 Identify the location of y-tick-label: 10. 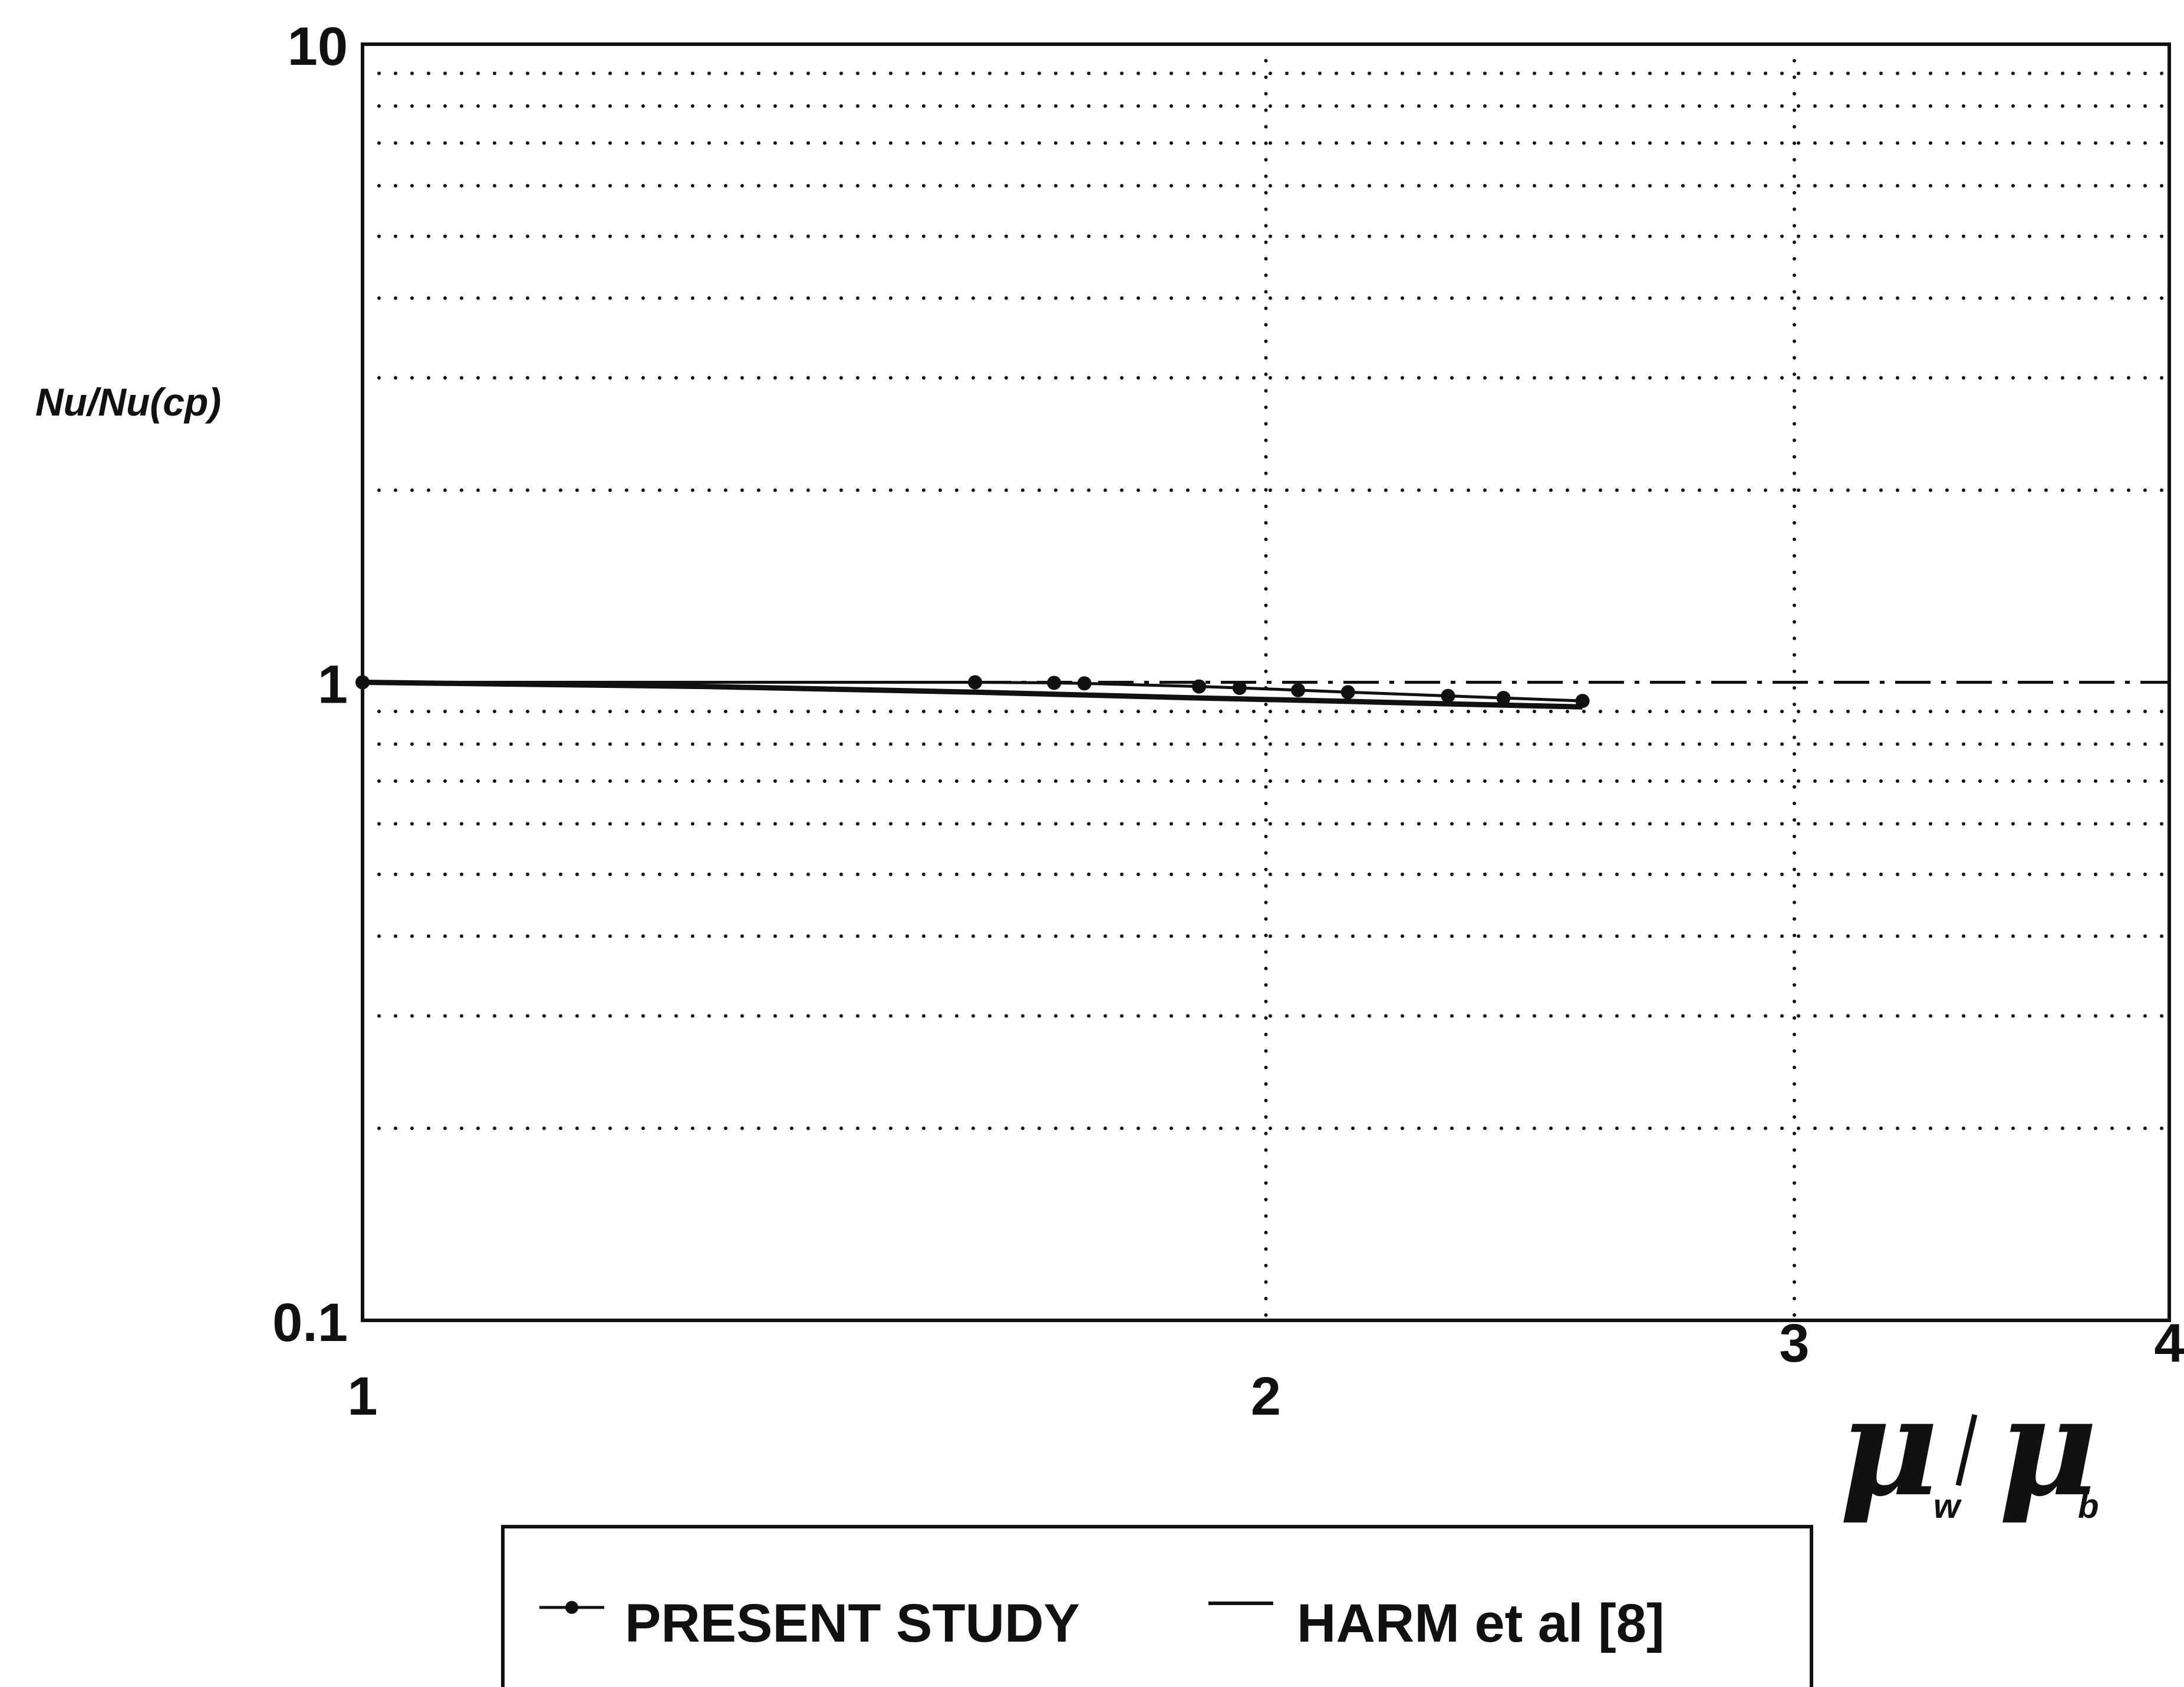
(318, 47).